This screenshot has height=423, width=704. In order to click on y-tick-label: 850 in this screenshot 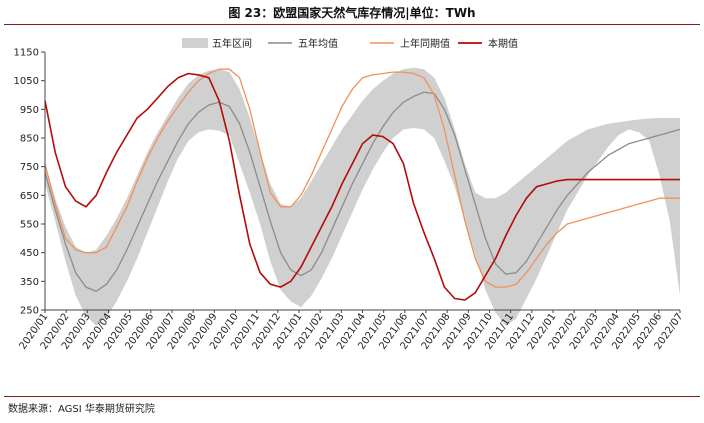, I will do `click(29, 139)`.